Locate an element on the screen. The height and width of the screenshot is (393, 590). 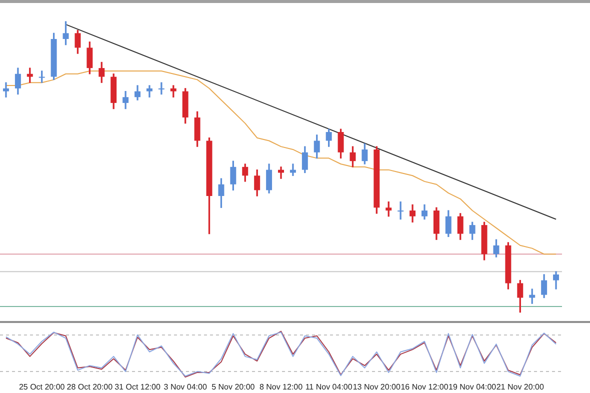
x-tick-label: 19 Nov 04:00 is located at coordinates (472, 387).